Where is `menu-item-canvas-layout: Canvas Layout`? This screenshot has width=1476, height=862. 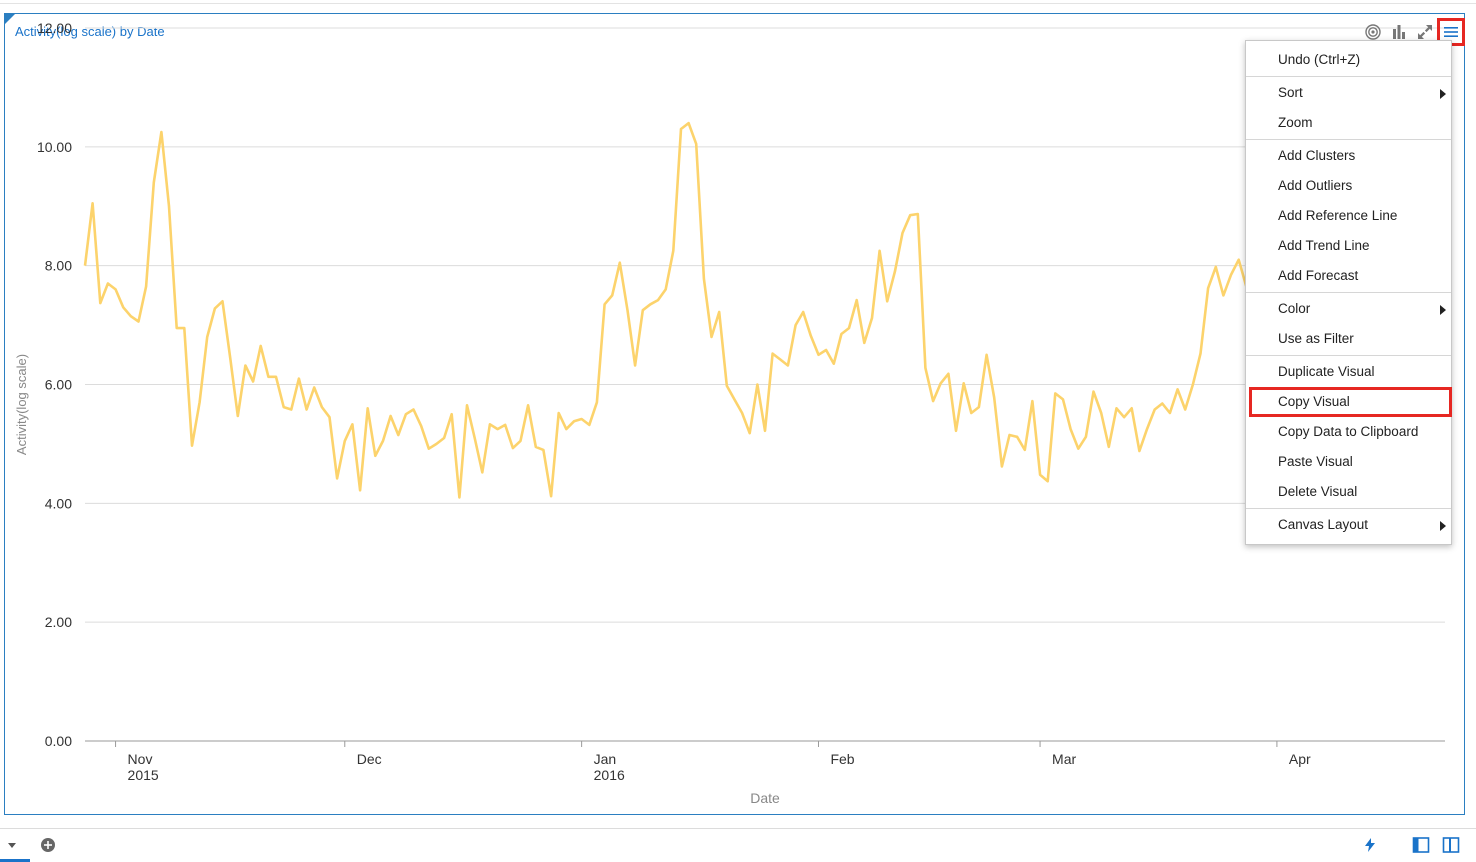
menu-item-canvas-layout: Canvas Layout is located at coordinates (1348, 525).